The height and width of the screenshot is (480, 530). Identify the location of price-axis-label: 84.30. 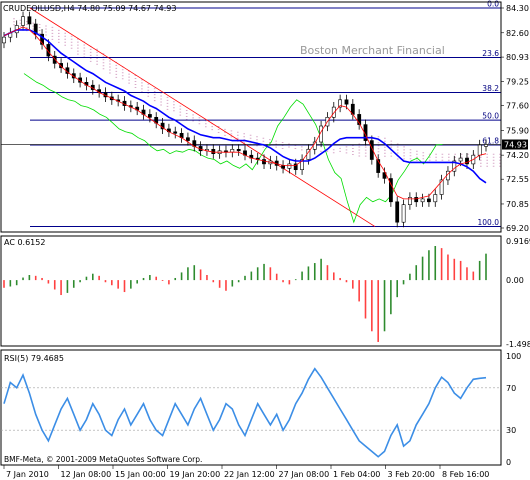
(517, 8).